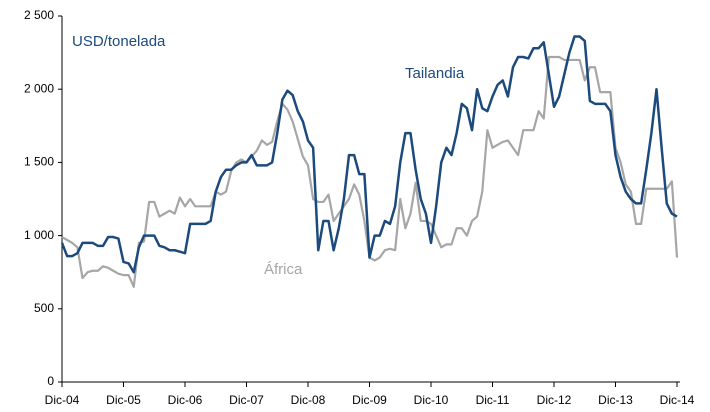 This screenshot has width=710, height=412. What do you see at coordinates (246, 400) in the screenshot?
I see `x-tick-label: Dic-07` at bounding box center [246, 400].